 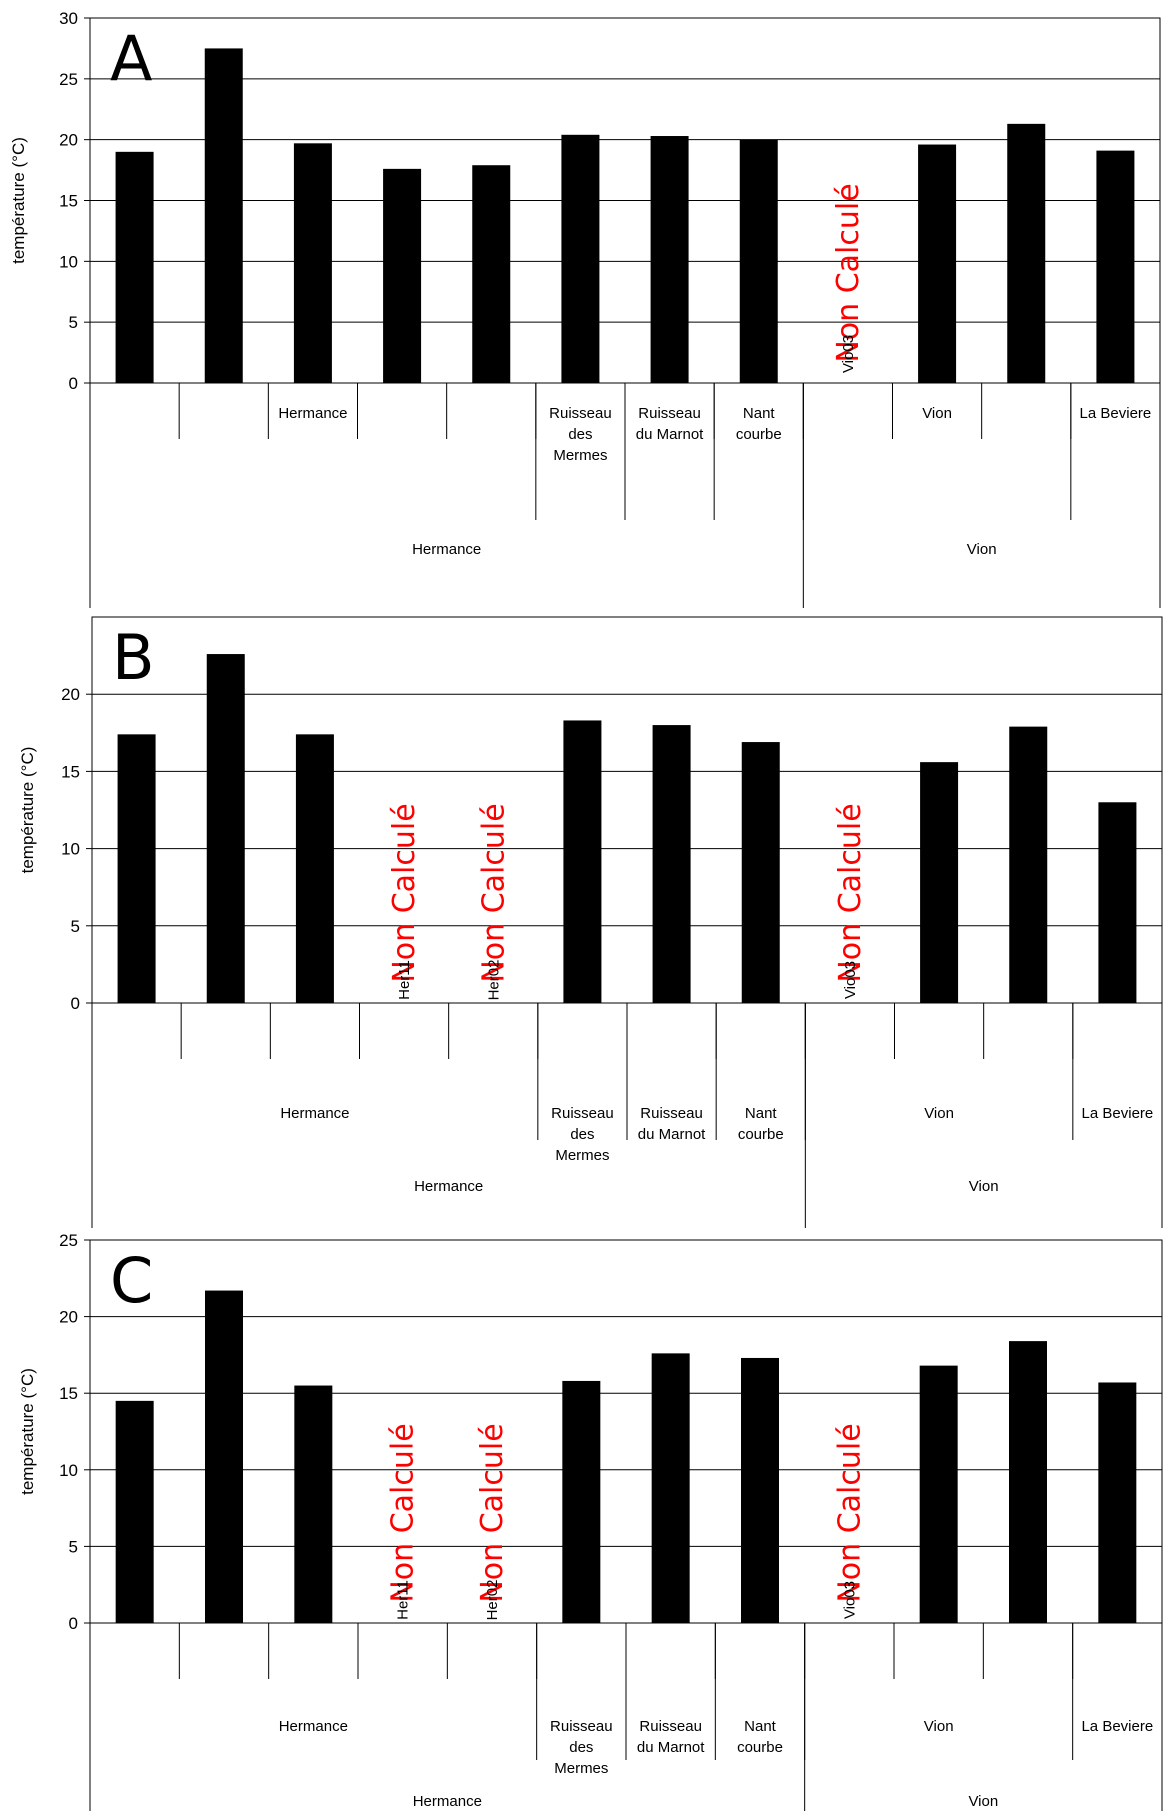 What do you see at coordinates (759, 354) in the screenshot?
I see `x-tick-label: Her10` at bounding box center [759, 354].